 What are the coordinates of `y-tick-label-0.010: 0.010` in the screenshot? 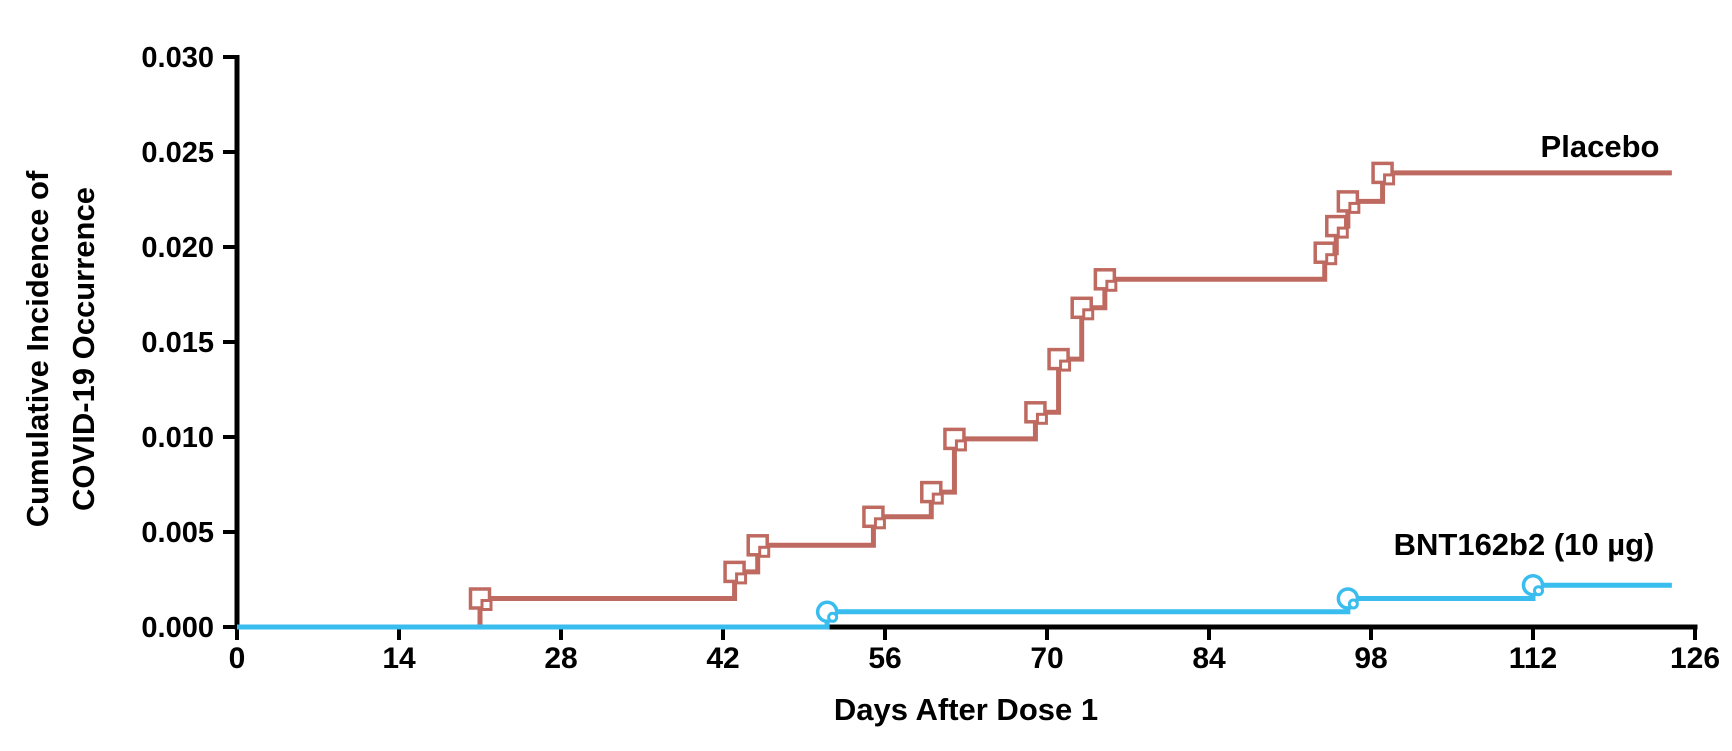 It's located at (177, 438).